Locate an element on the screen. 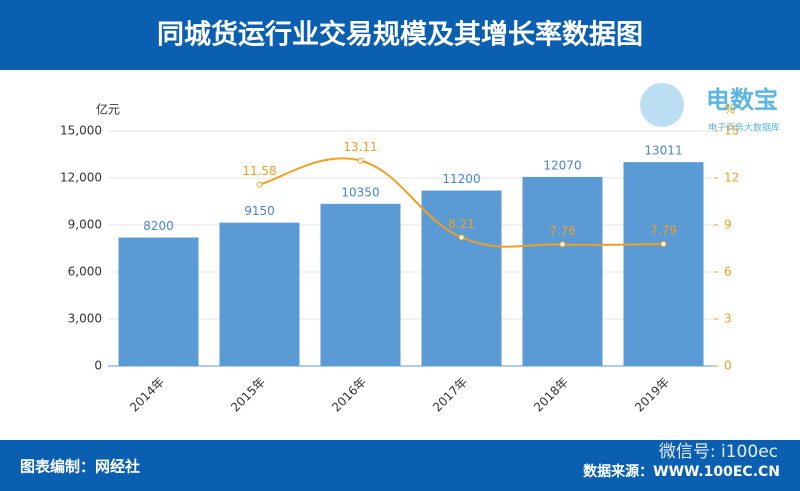  logo-name: 电数宝 is located at coordinates (742, 100).